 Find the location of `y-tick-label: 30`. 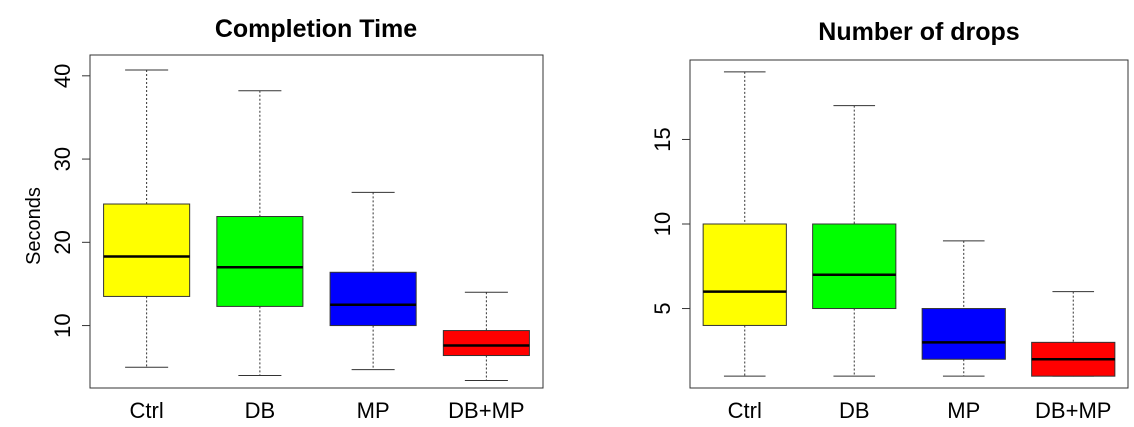

y-tick-label: 30 is located at coordinates (62, 159).